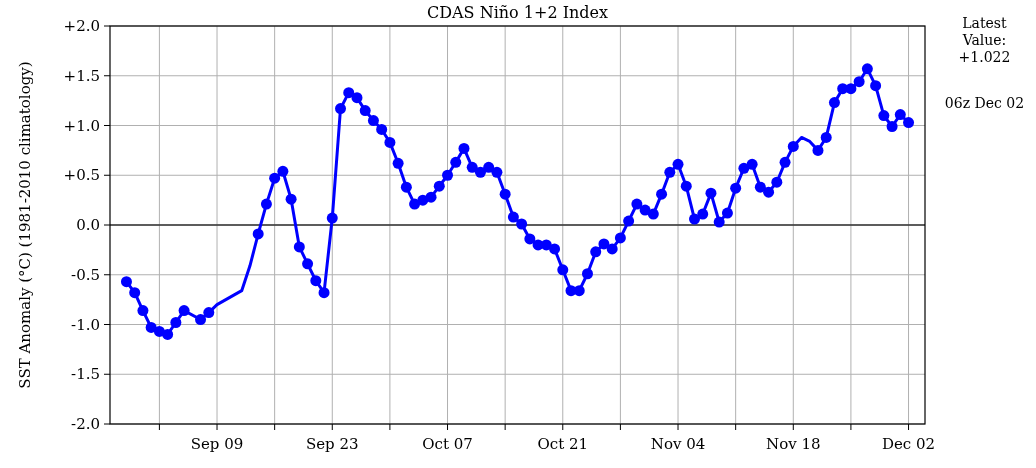  Describe the element at coordinates (447, 444) in the screenshot. I see `x-tick-label: Oct 07` at that location.